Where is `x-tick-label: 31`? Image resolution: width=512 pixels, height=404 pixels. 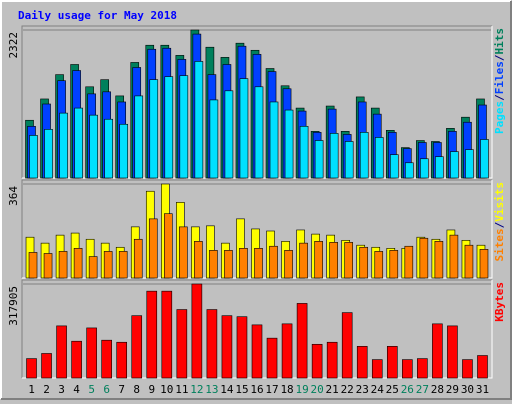
x-tick-label: 31 is located at coordinates (482, 389).